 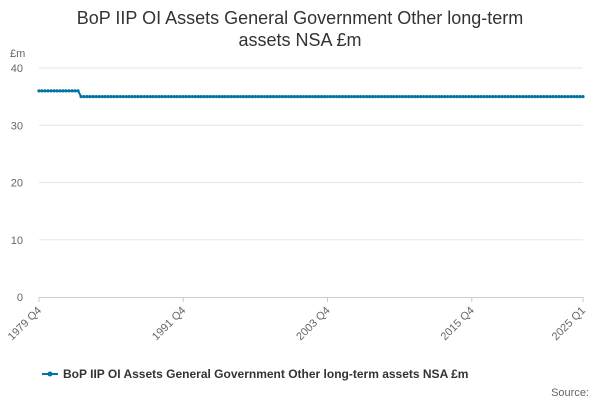 What do you see at coordinates (311, 94) in the screenshot?
I see `series-group` at bounding box center [311, 94].